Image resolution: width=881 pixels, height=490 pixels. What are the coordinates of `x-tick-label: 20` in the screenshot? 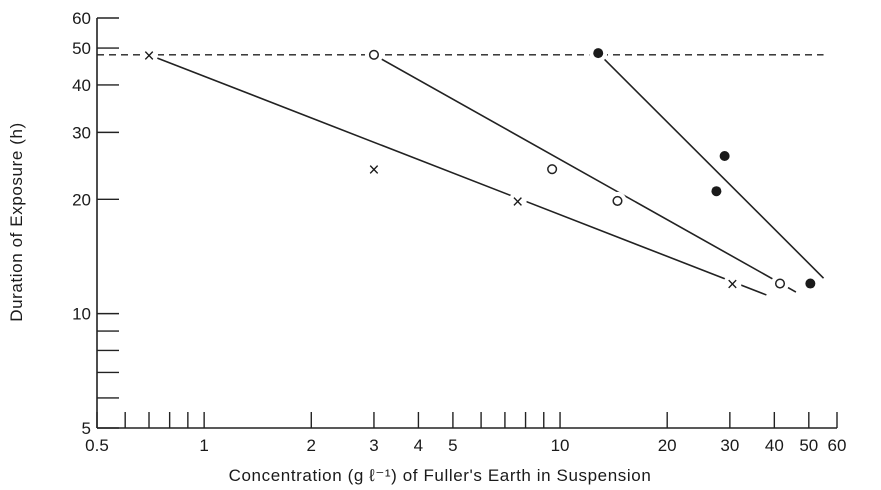 It's located at (667, 445).